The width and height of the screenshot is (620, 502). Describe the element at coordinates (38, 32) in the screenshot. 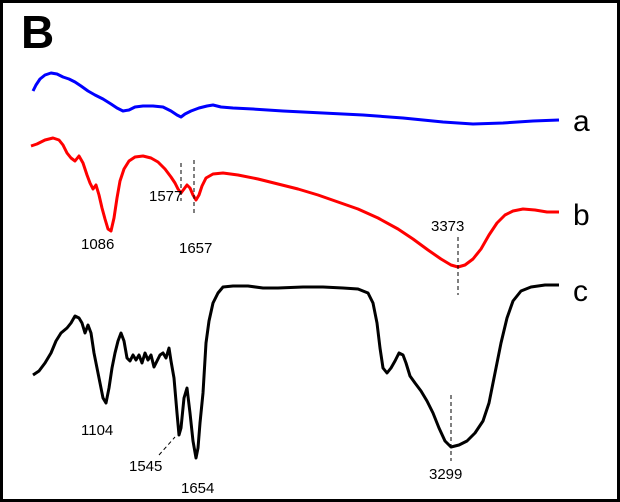

I see `panel-label: B` at that location.